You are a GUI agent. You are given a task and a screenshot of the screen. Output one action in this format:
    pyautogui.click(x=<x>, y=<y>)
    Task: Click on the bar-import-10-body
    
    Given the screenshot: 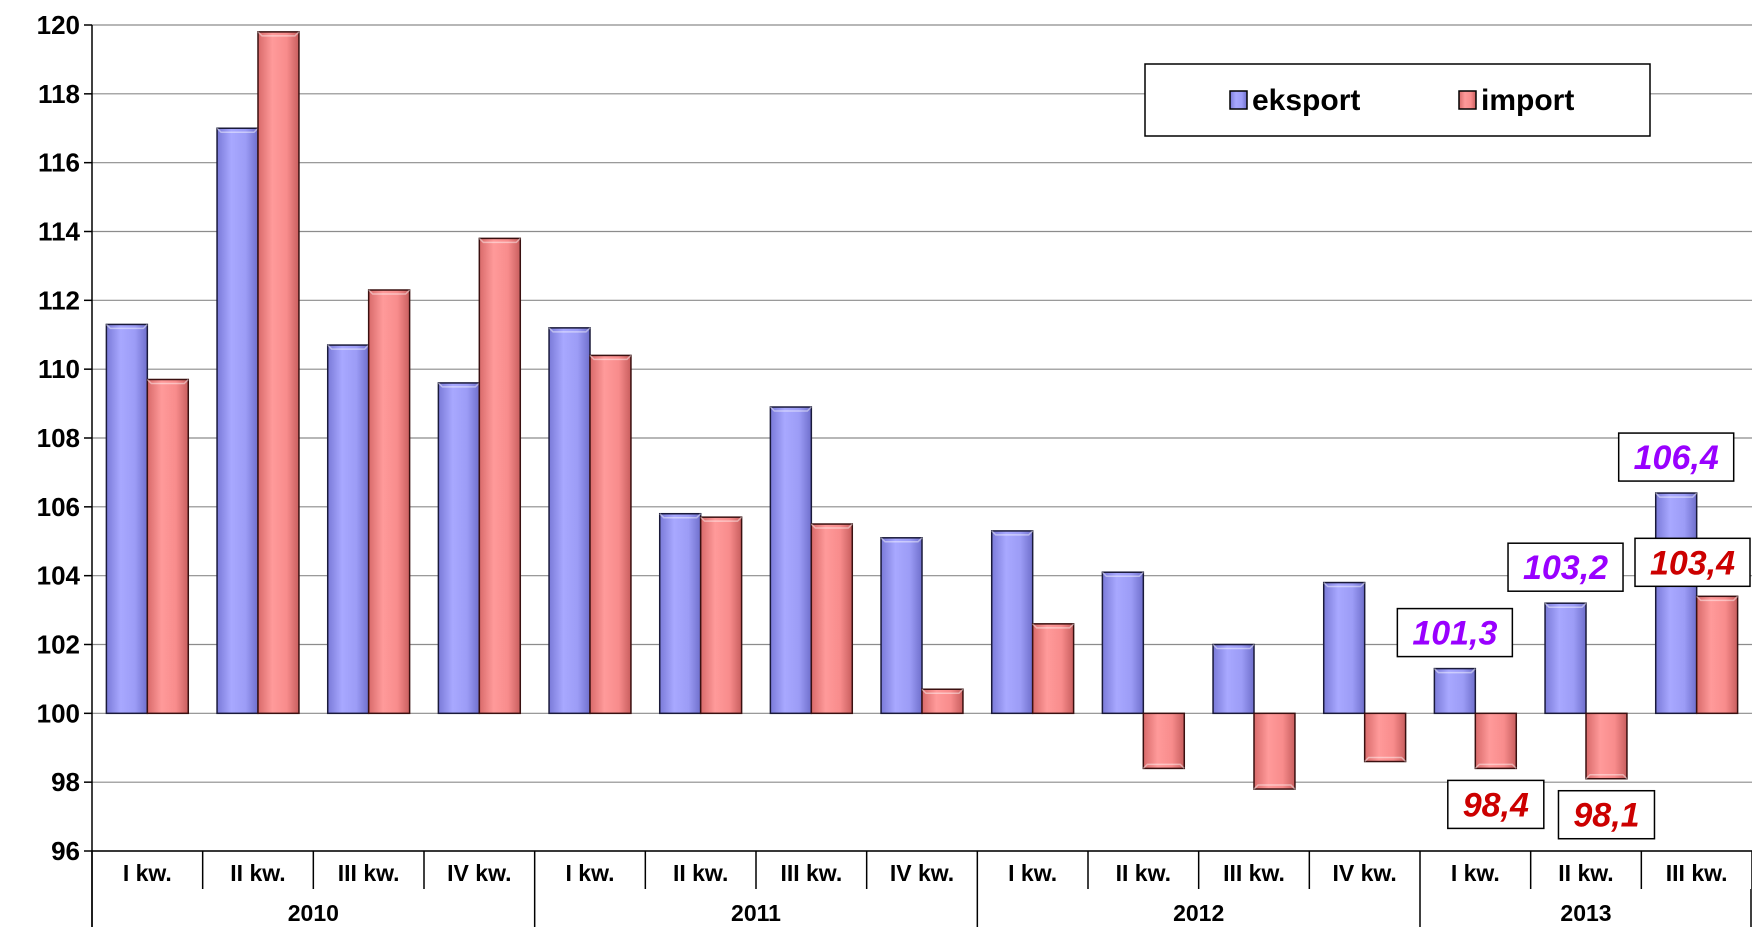 What is the action you would take?
    pyautogui.click(x=1274, y=751)
    